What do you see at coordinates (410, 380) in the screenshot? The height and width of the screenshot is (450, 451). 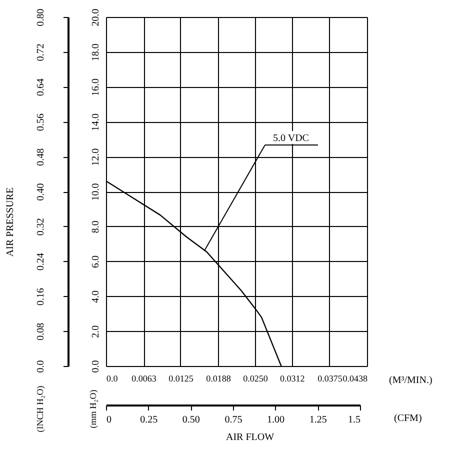 I see `x-axis-title: (M³/MIN.)` at bounding box center [410, 380].